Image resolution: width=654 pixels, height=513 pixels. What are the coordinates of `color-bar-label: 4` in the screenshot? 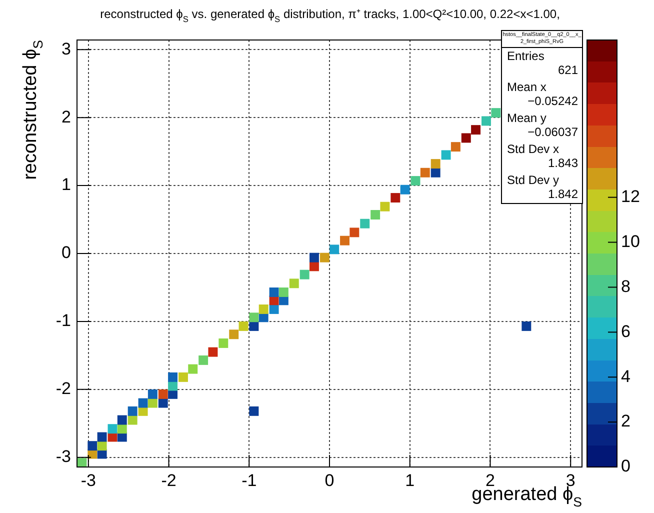 It's located at (625, 376).